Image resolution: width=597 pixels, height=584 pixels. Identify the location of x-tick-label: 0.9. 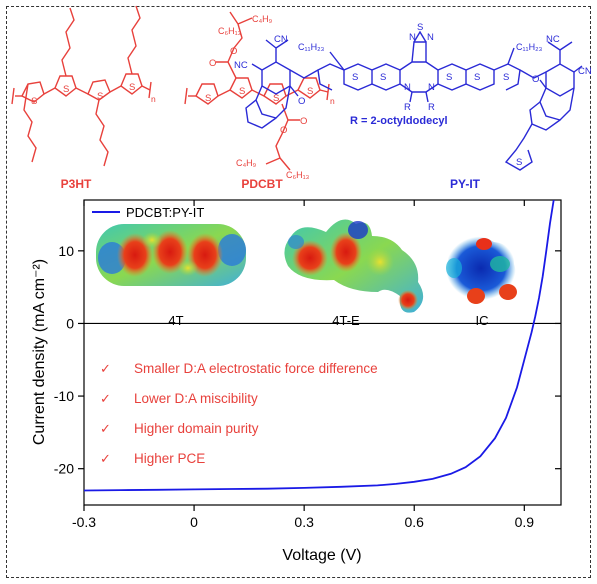
(525, 522).